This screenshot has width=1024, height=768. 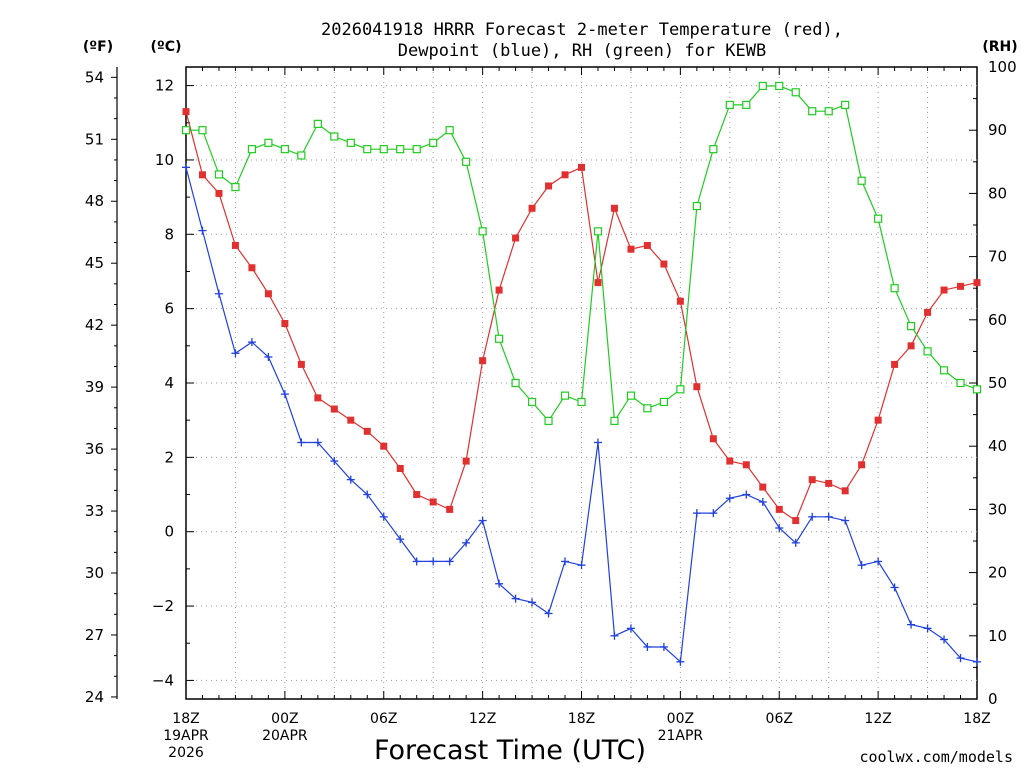 I want to click on x-tick-label: 21APR, so click(x=681, y=736).